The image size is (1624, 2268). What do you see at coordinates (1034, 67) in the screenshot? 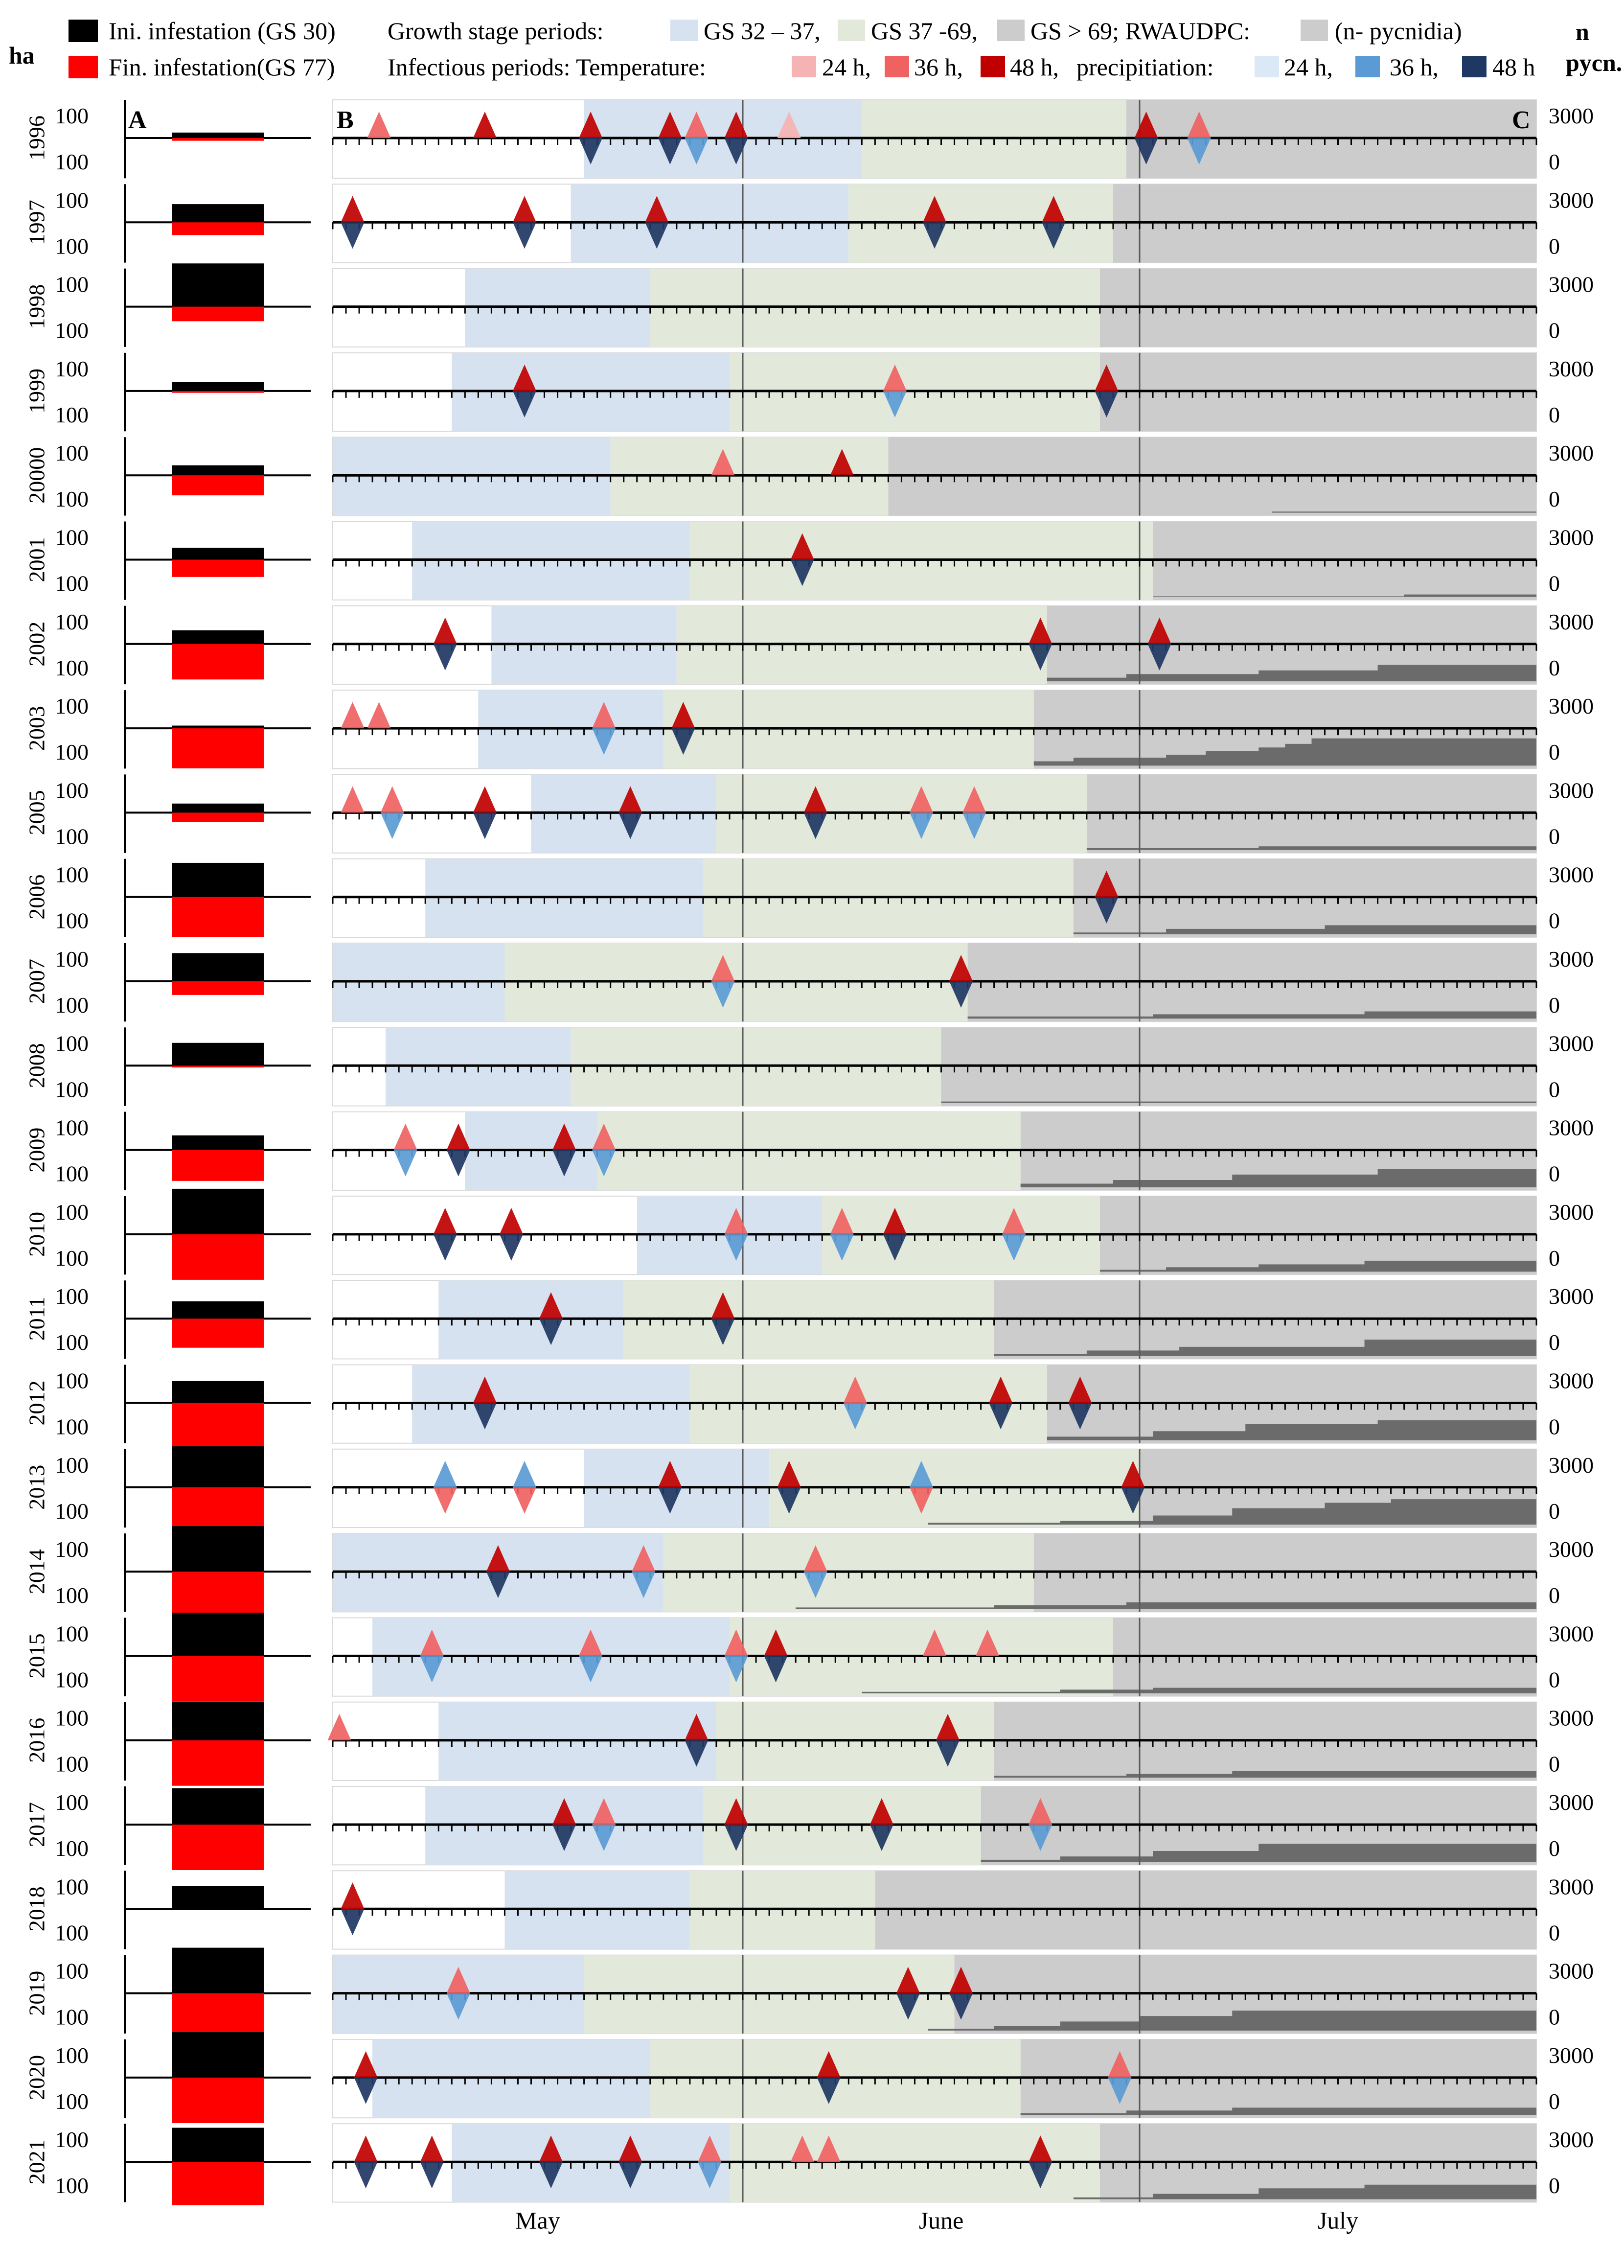
I see `legend-t48-label: 48 h,` at bounding box center [1034, 67].